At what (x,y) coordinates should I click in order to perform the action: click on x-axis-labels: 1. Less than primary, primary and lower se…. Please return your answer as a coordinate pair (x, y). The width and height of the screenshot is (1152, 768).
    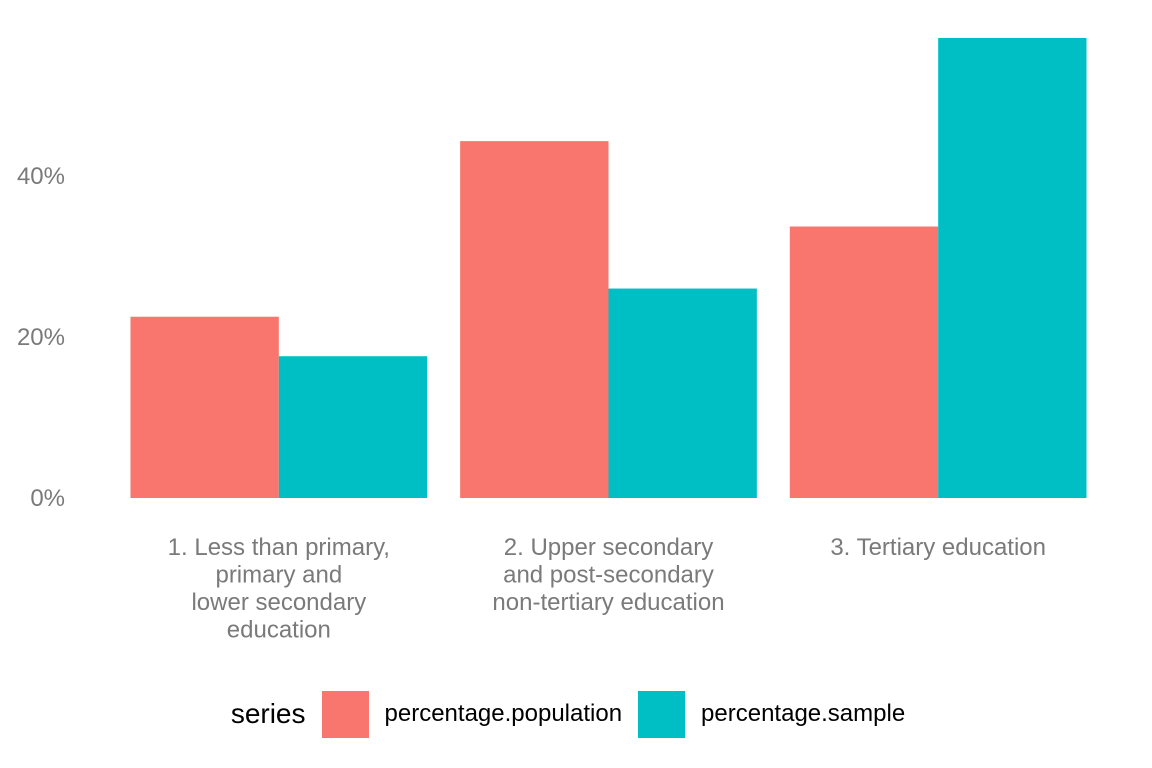
    Looking at the image, I should click on (607, 589).